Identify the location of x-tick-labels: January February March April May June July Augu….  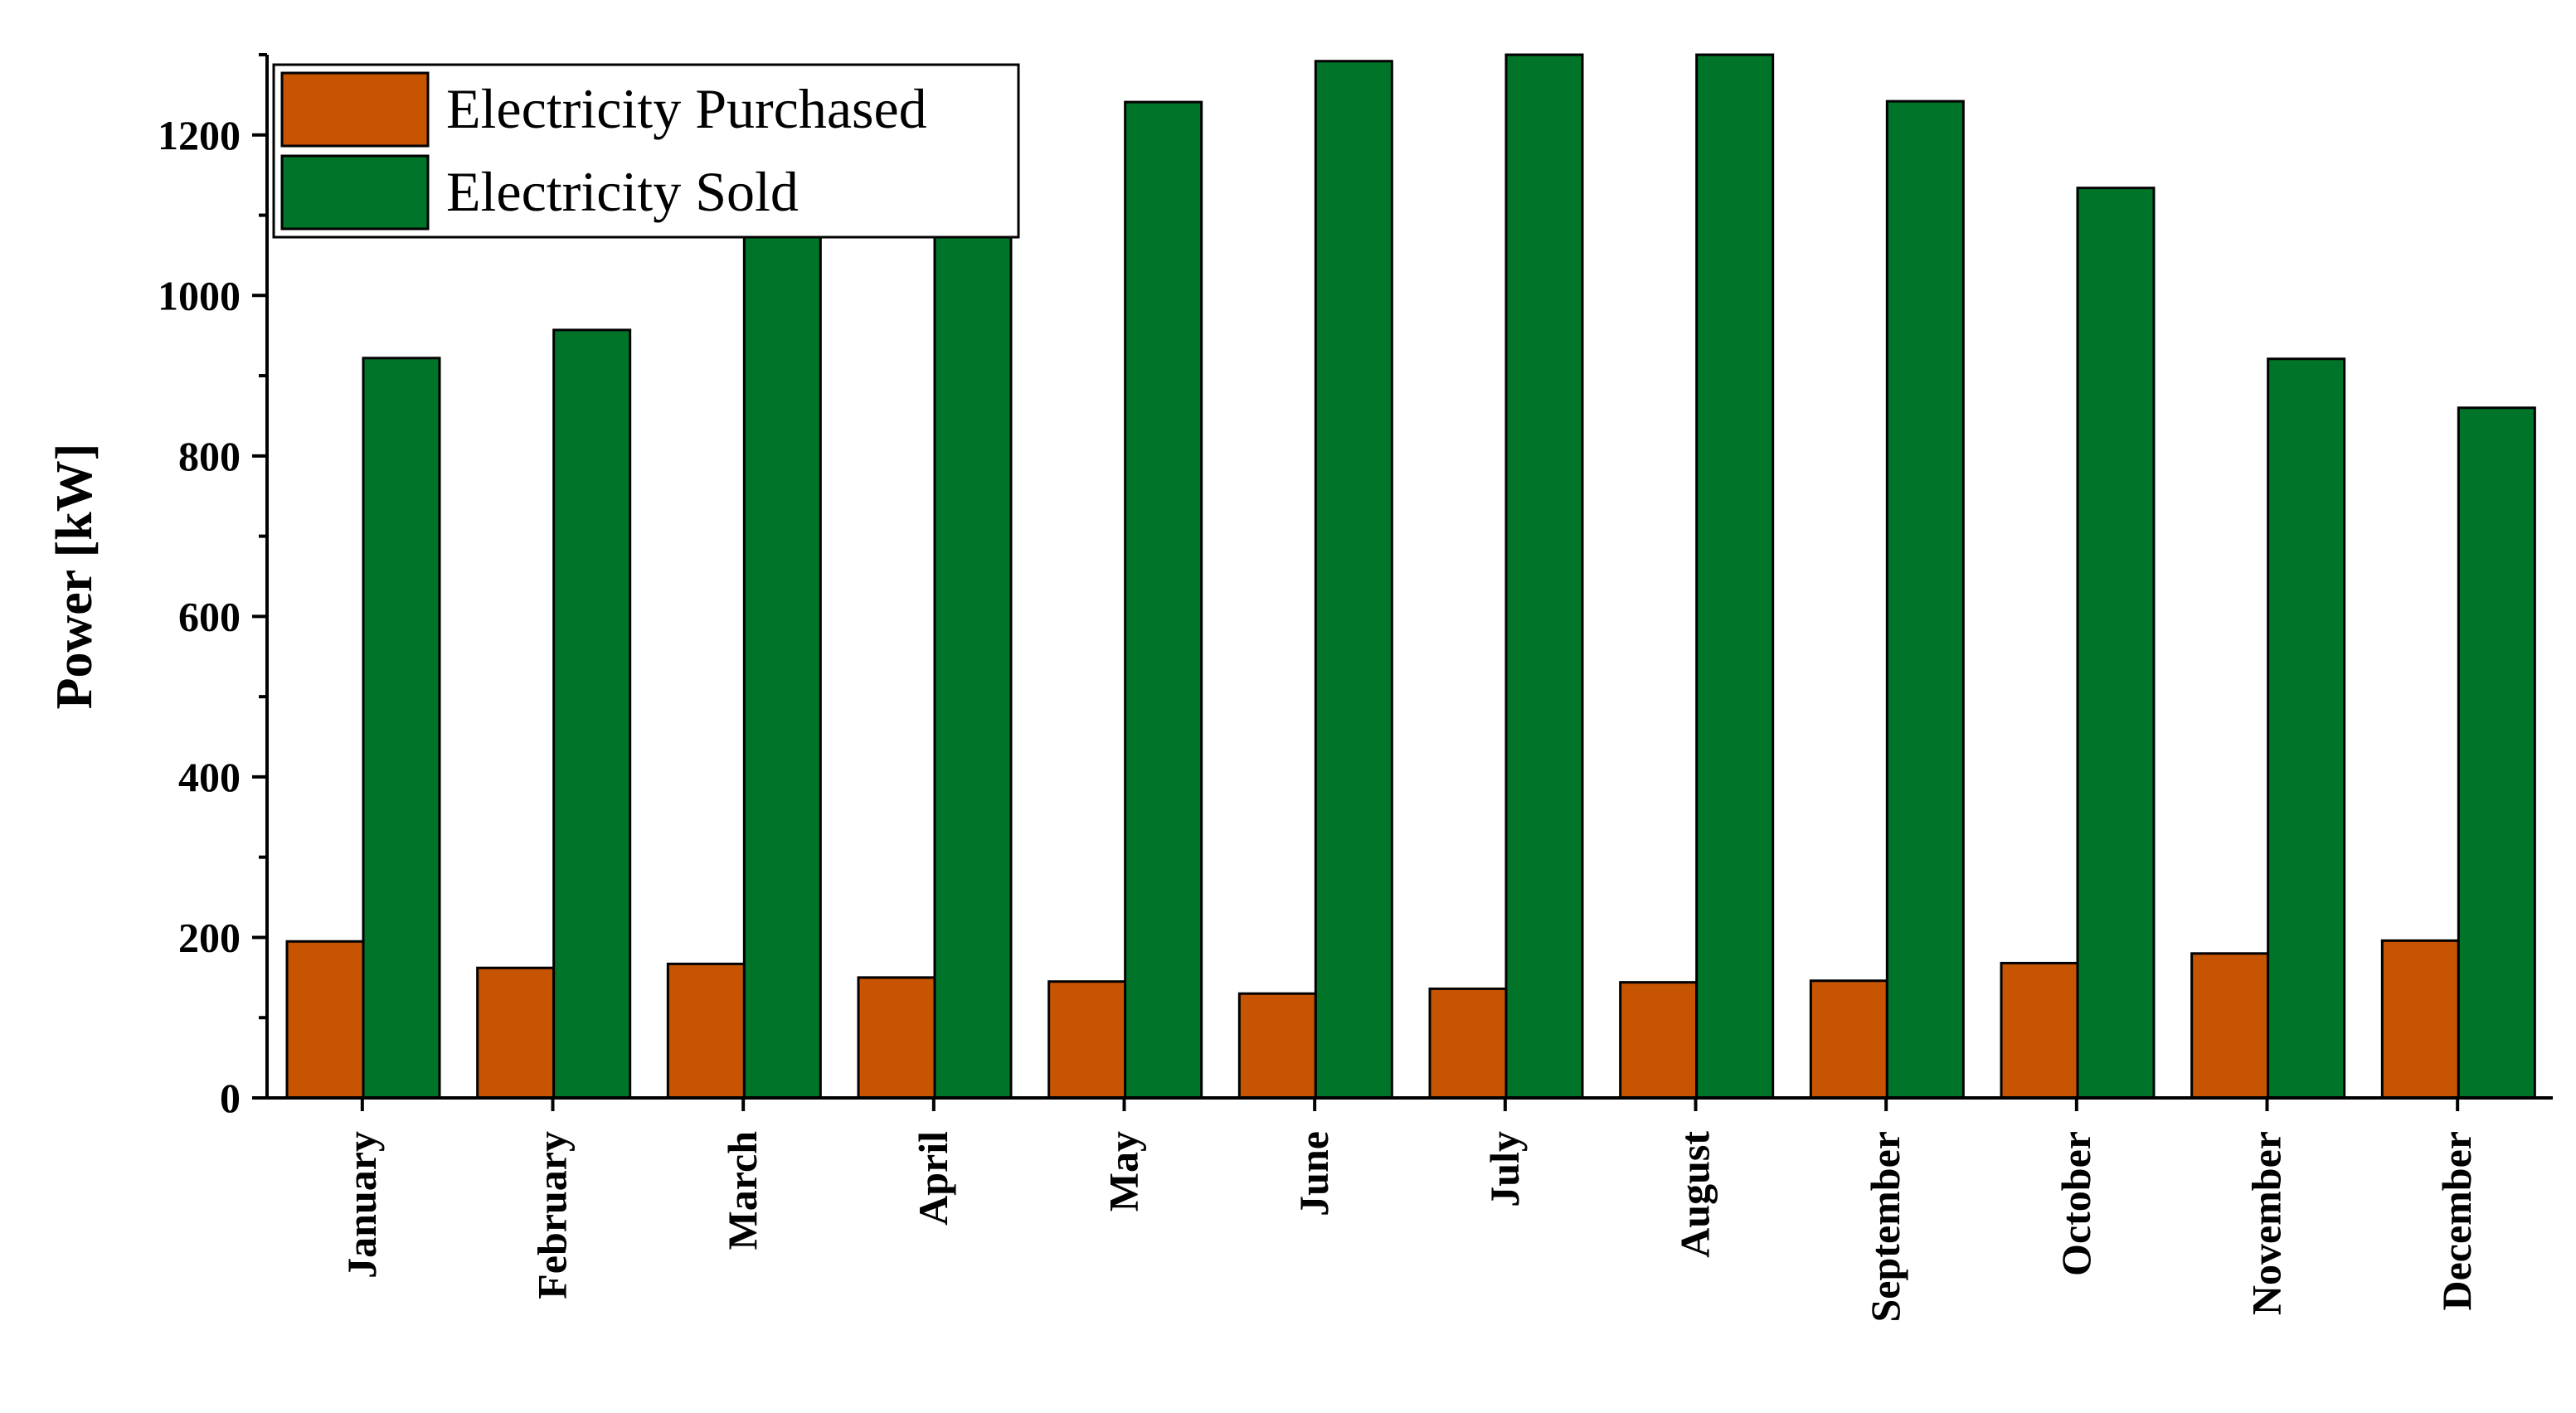
(1409, 1227).